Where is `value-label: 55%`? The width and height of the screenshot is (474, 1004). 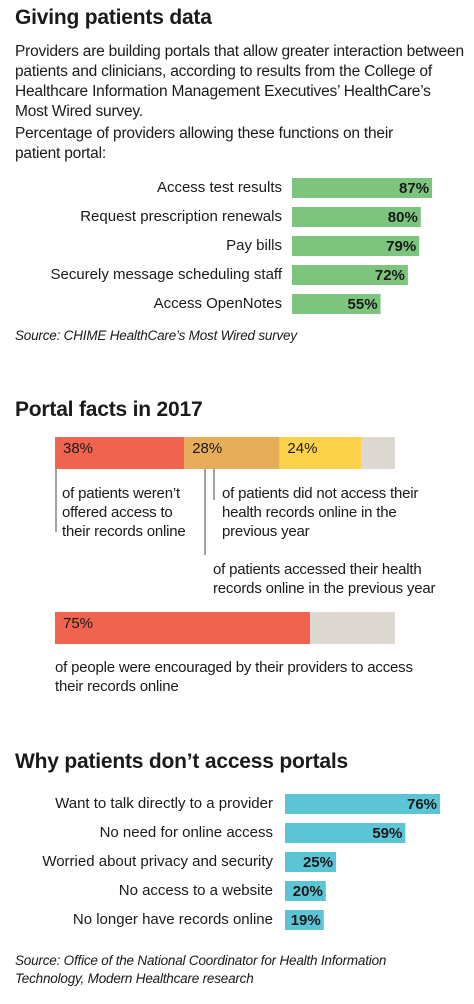
value-label: 55% is located at coordinates (363, 304).